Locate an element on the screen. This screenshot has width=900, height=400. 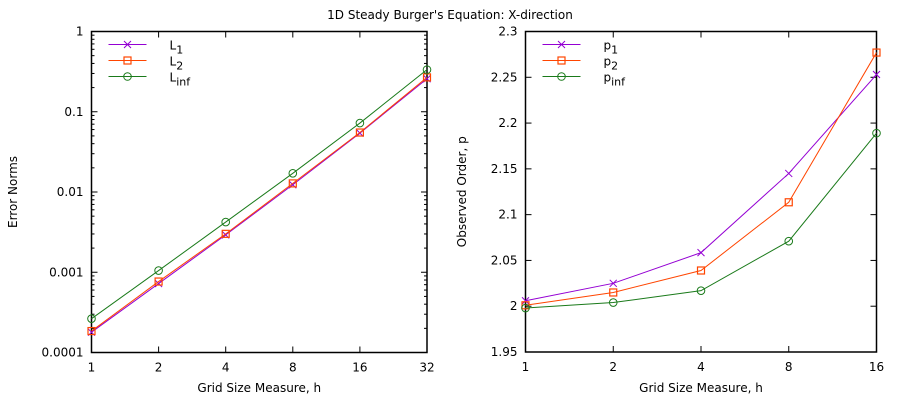
figure-title: 1D Steady Burger's Equation: X-direction is located at coordinates (450, 15).